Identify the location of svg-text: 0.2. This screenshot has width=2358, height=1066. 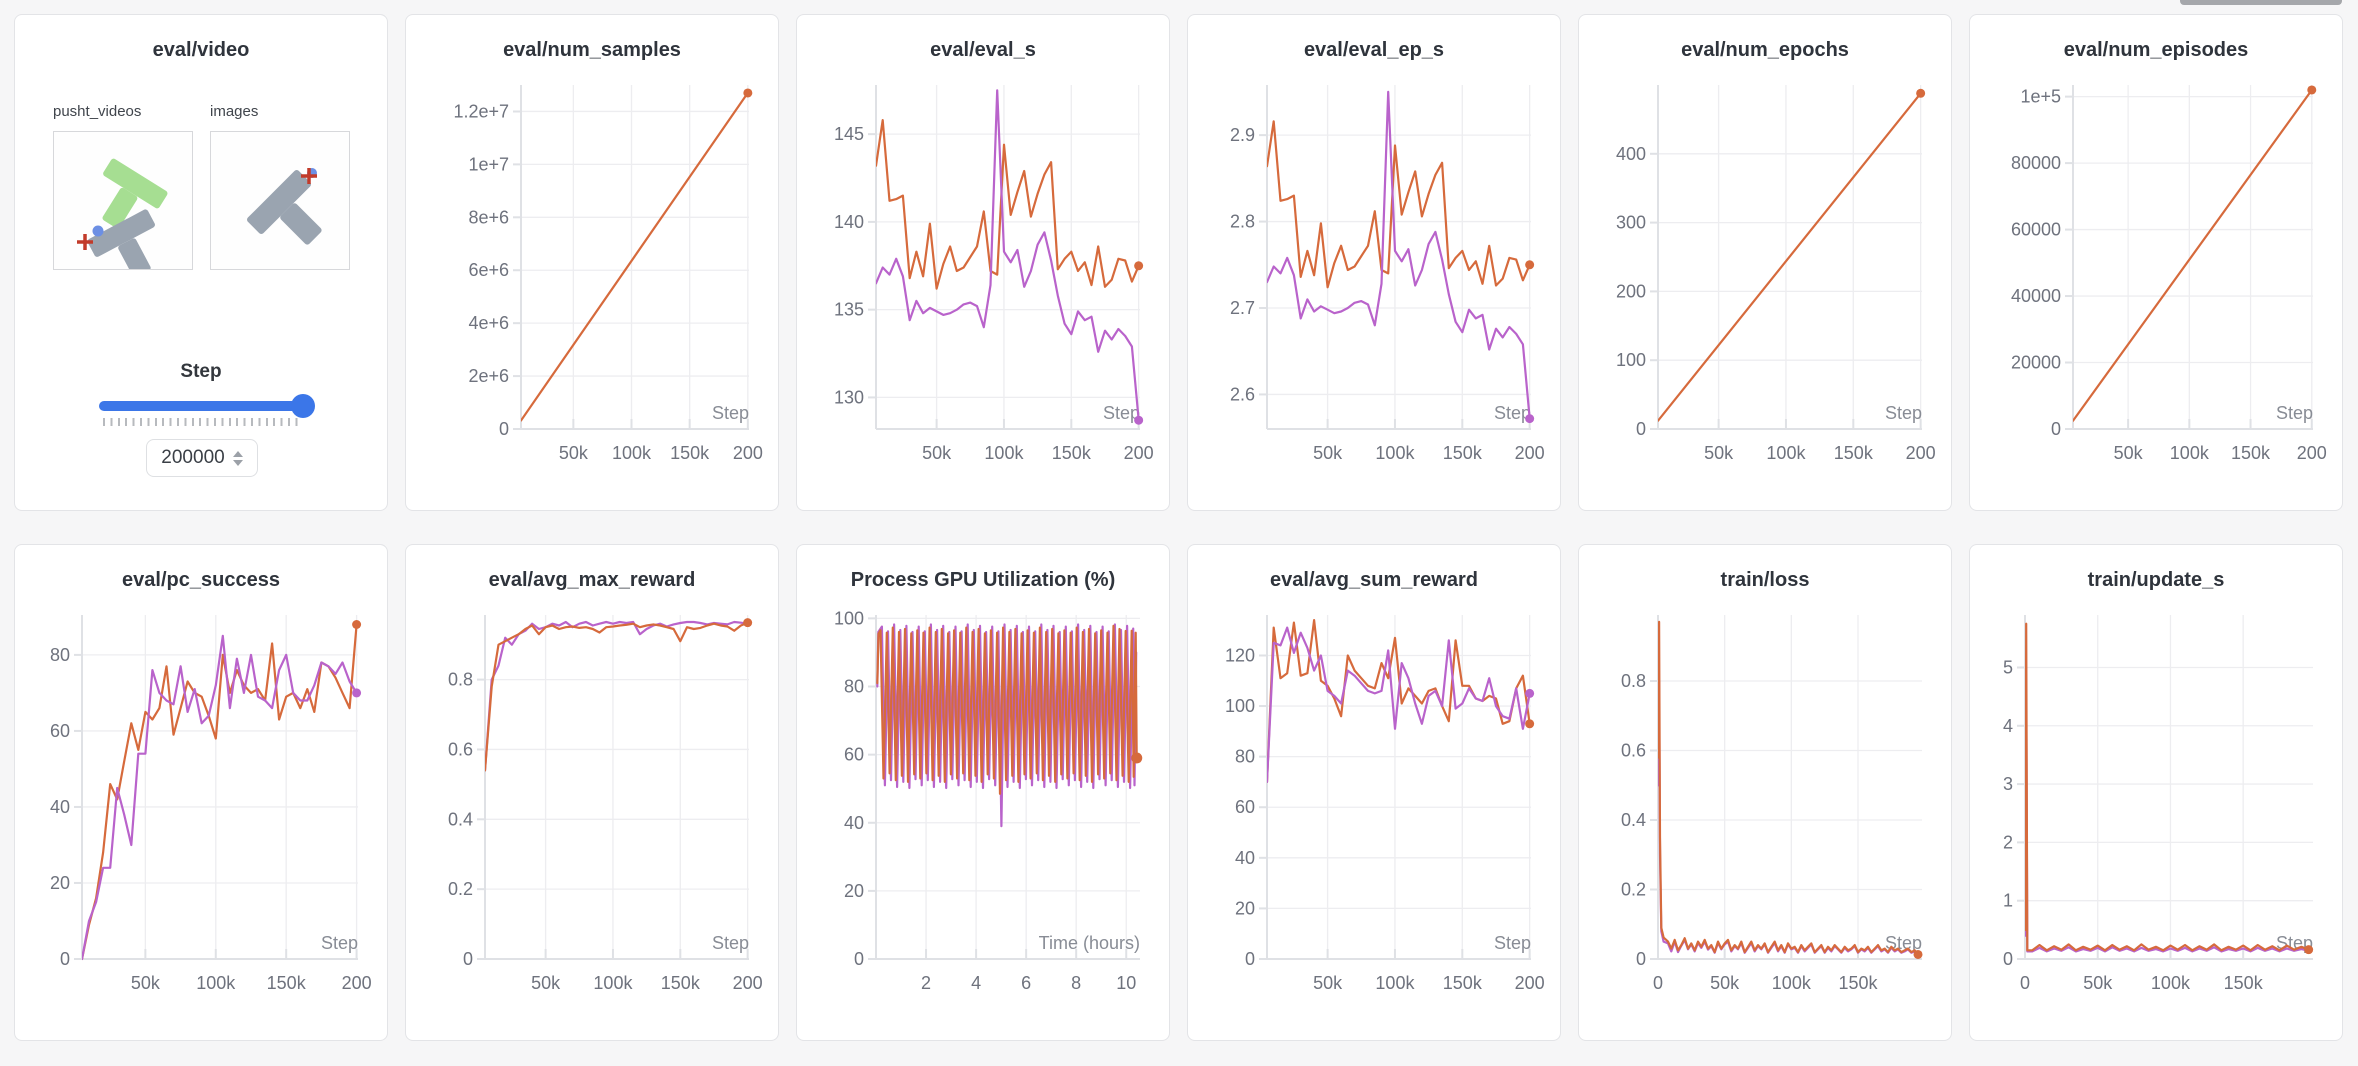
(1633, 890).